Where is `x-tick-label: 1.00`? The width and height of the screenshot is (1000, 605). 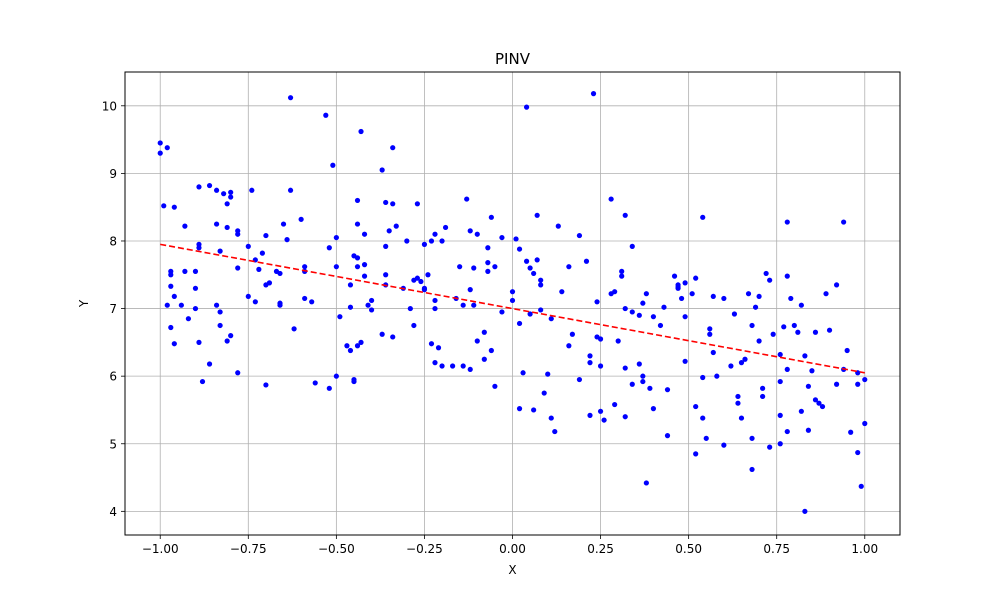
x-tick-label: 1.00 is located at coordinates (864, 549).